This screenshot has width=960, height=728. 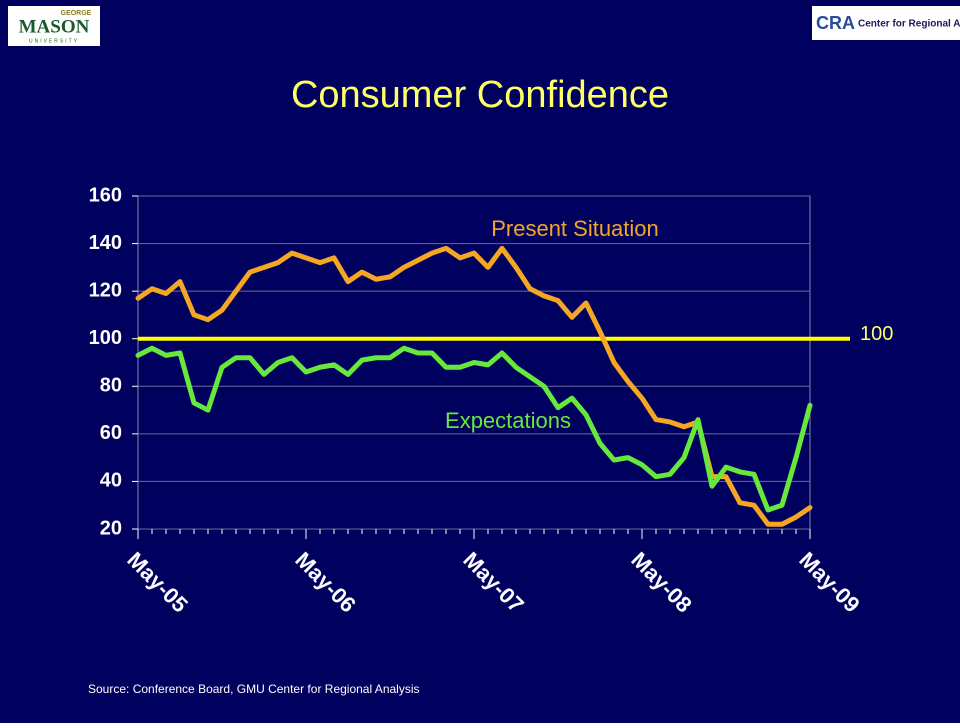 I want to click on logo-text: GEORGE, so click(x=76, y=13).